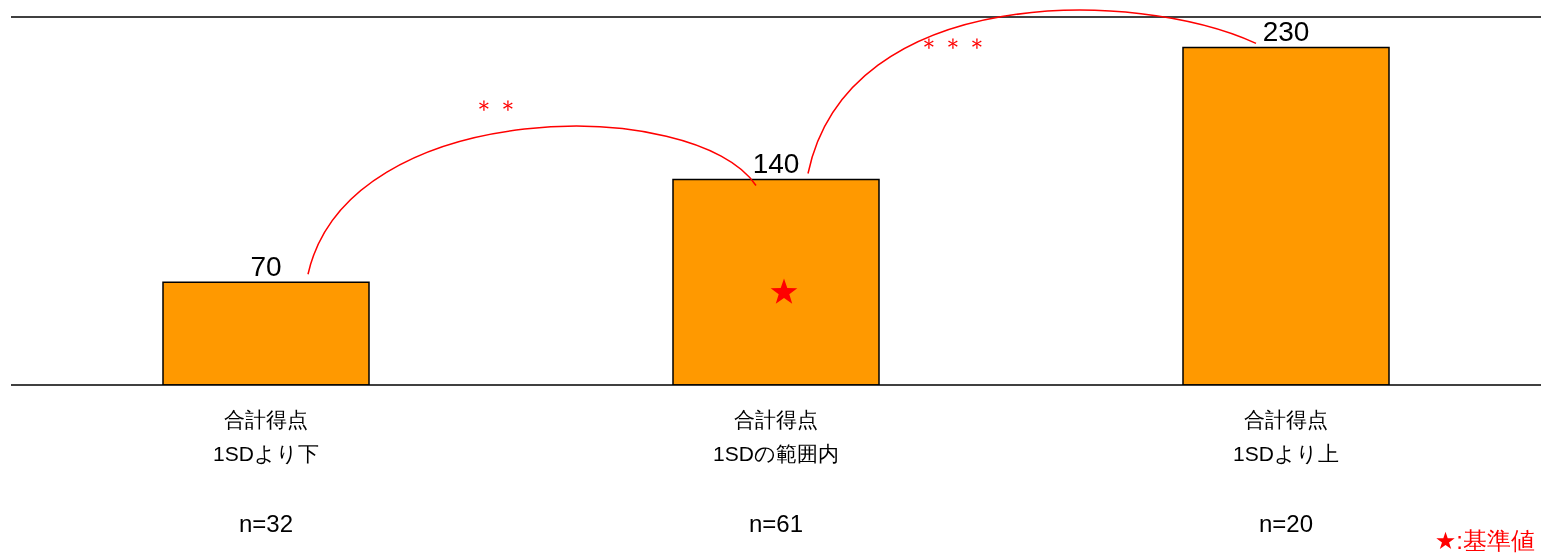 The width and height of the screenshot is (1541, 555). Describe the element at coordinates (776, 436) in the screenshot. I see `x-tick-label: 合計得点 1SDの範囲内` at that location.